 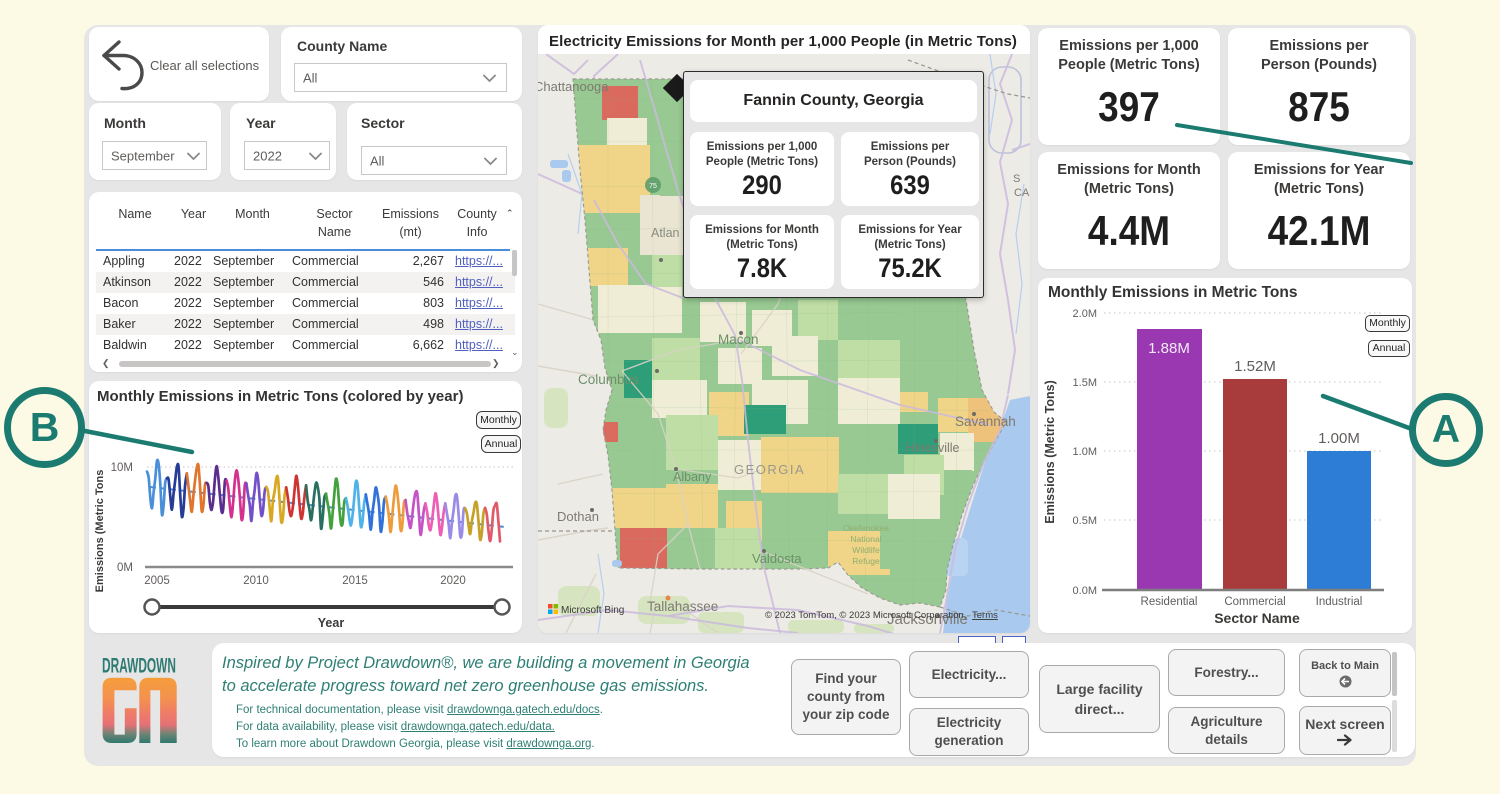 What do you see at coordinates (122, 468) in the screenshot?
I see `svg-text: 10M` at bounding box center [122, 468].